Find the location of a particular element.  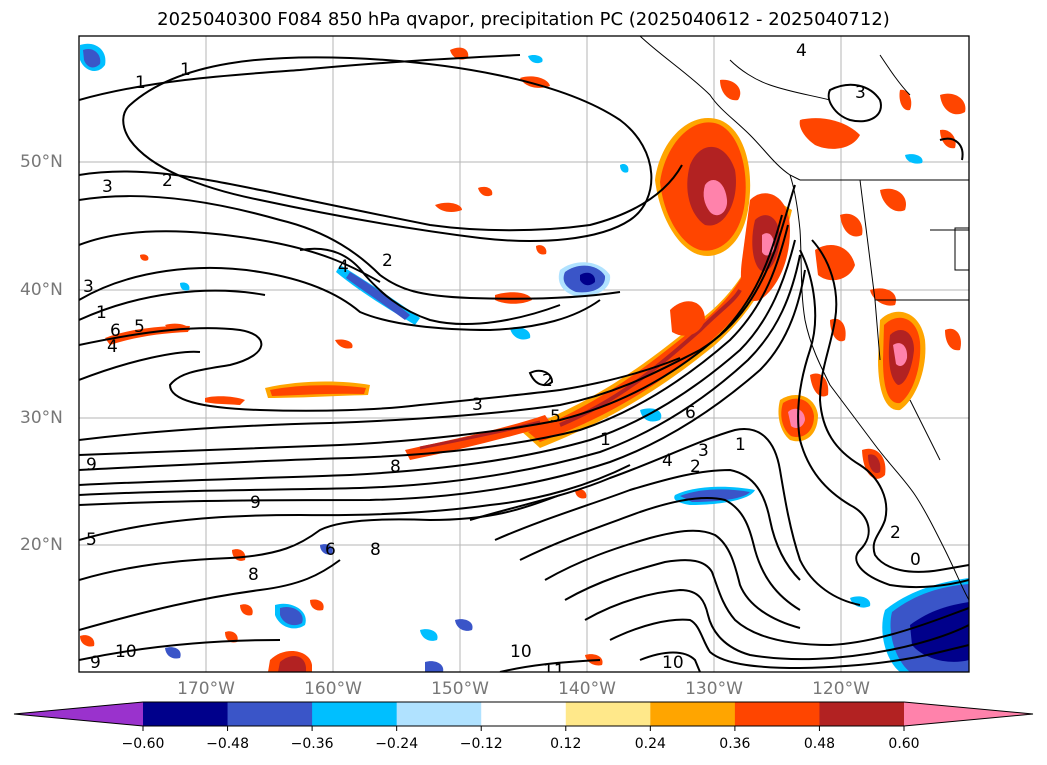

lon-label: 170°W is located at coordinates (206, 689).